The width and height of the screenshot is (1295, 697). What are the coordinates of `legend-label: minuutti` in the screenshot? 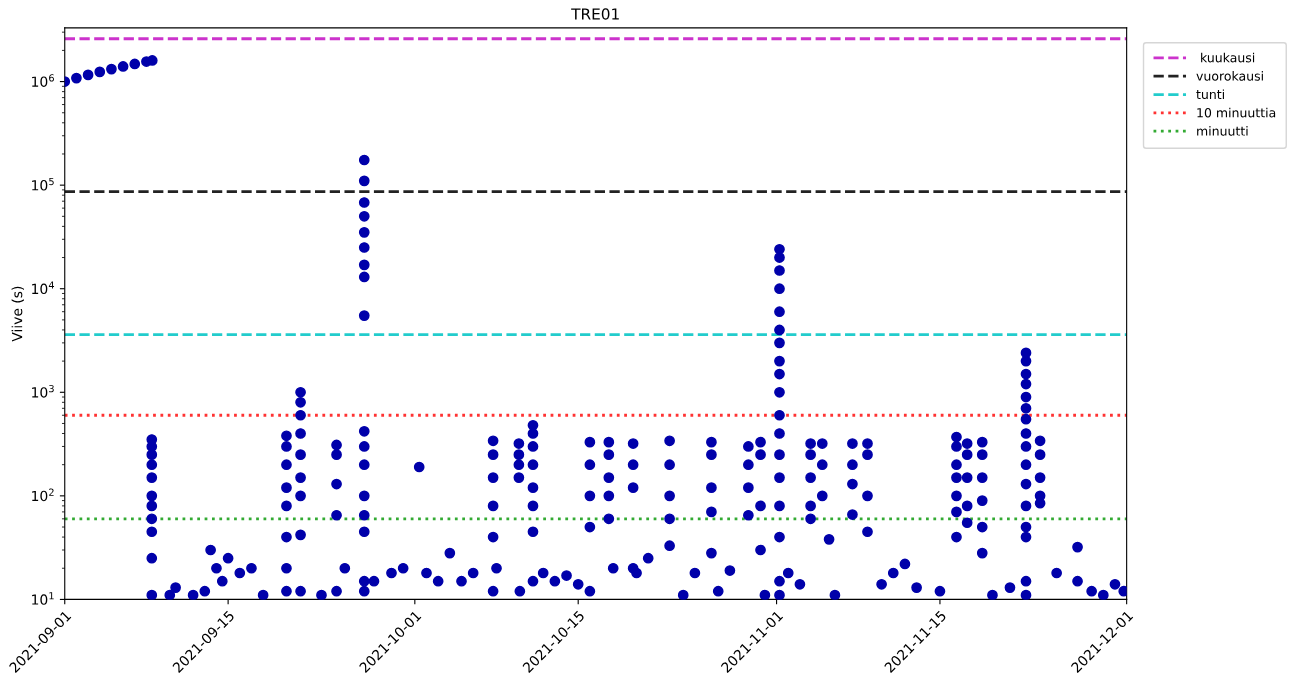 It's located at (1222, 131).